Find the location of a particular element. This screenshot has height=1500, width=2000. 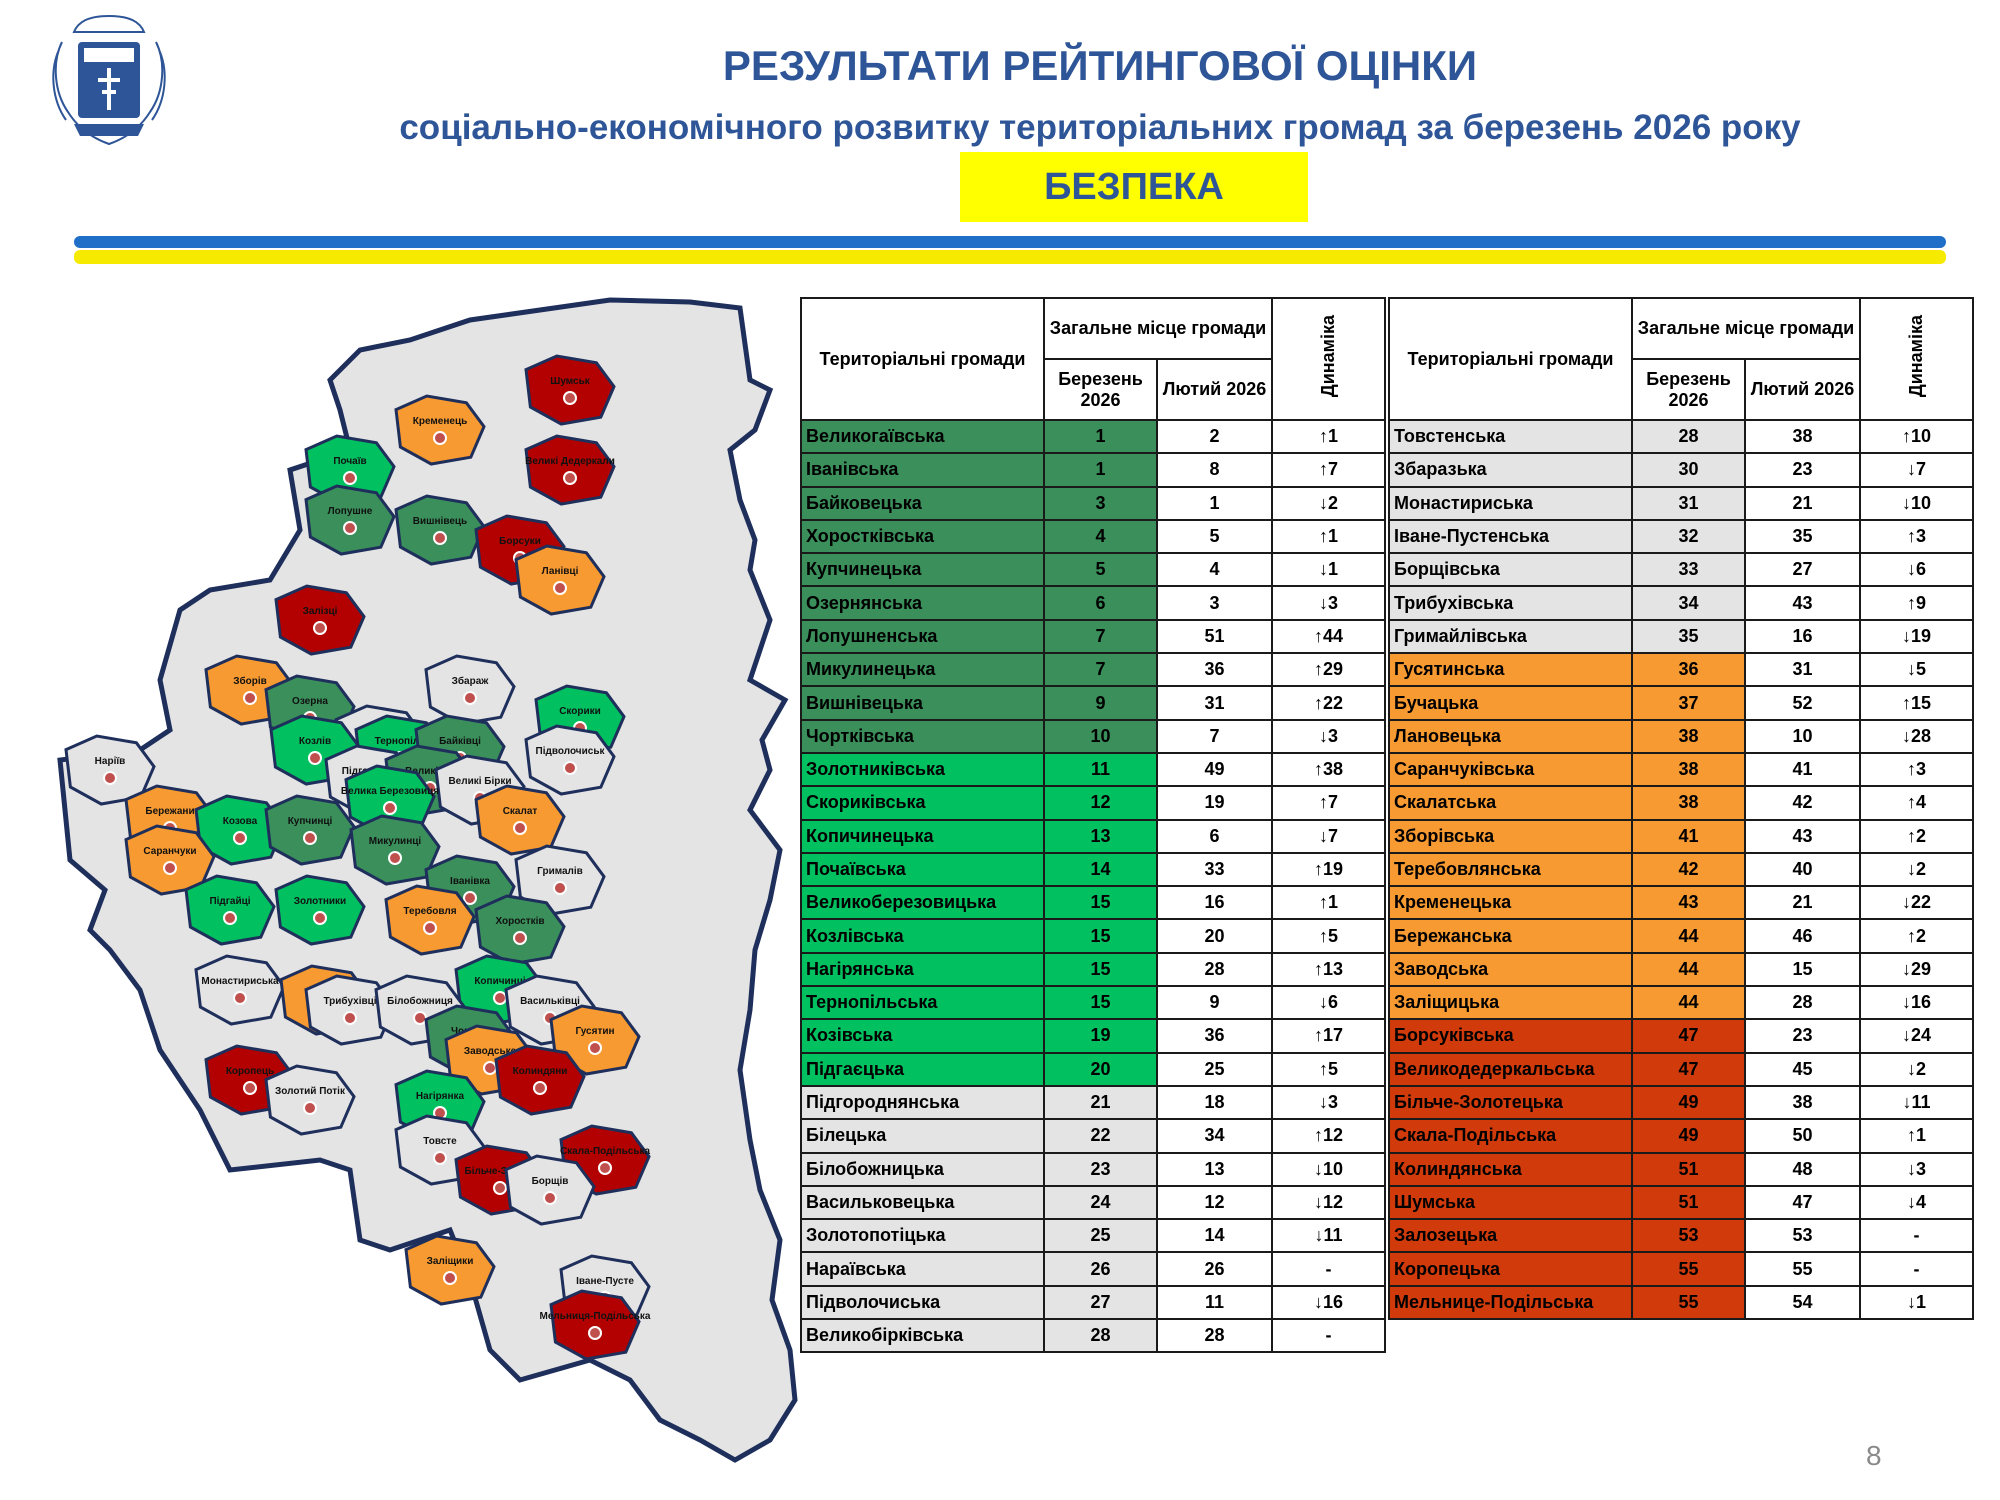

map-region-label: Більче-Золоте is located at coordinates (500, 1171).